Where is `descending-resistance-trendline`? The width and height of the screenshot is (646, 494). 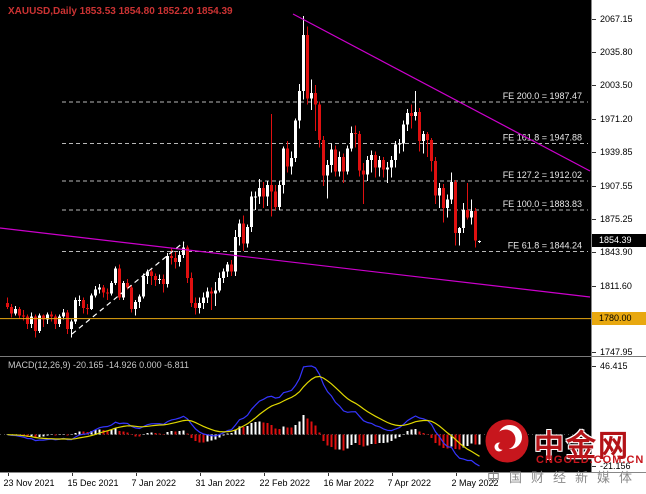 descending-resistance-trendline is located at coordinates (441, 92).